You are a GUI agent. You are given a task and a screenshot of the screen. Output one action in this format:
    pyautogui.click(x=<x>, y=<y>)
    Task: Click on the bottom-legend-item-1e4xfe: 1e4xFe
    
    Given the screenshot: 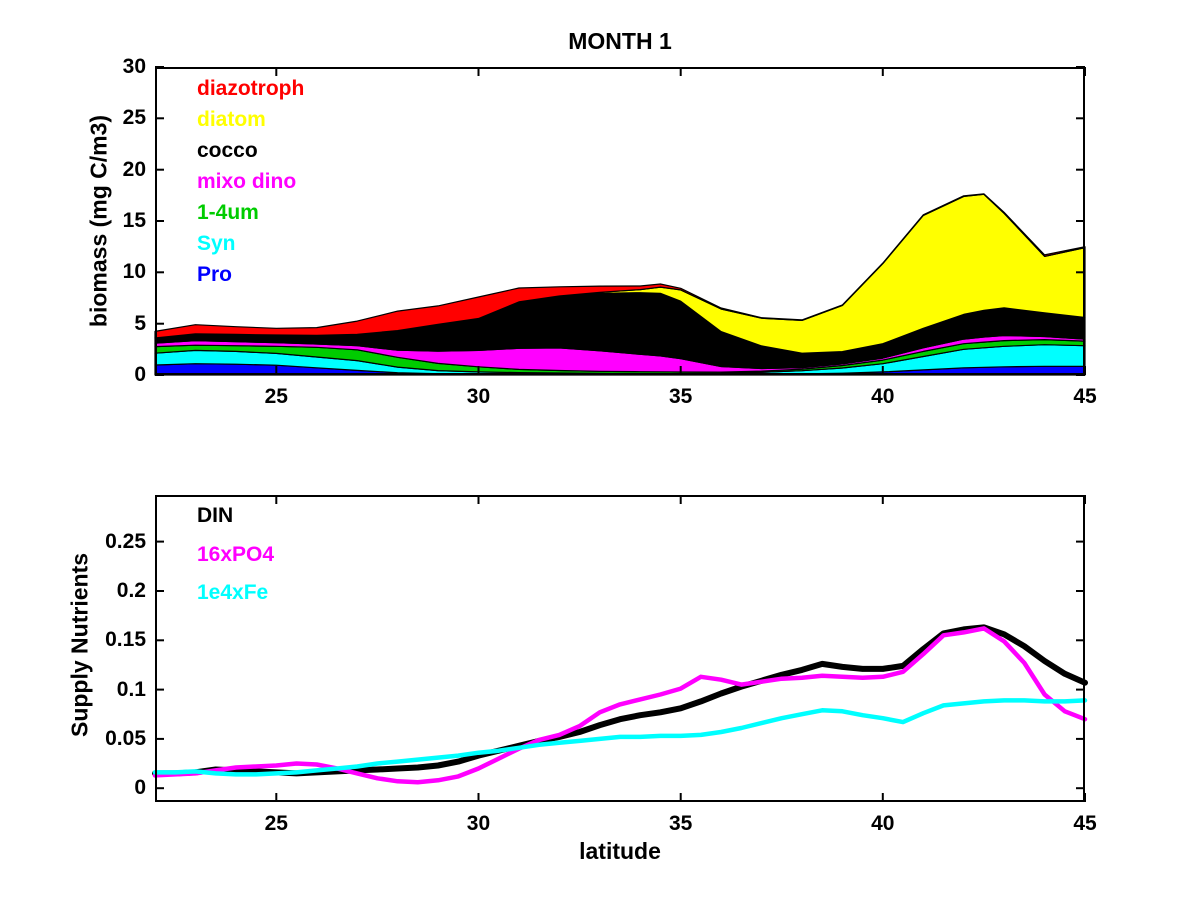 What is the action you would take?
    pyautogui.click(x=233, y=592)
    